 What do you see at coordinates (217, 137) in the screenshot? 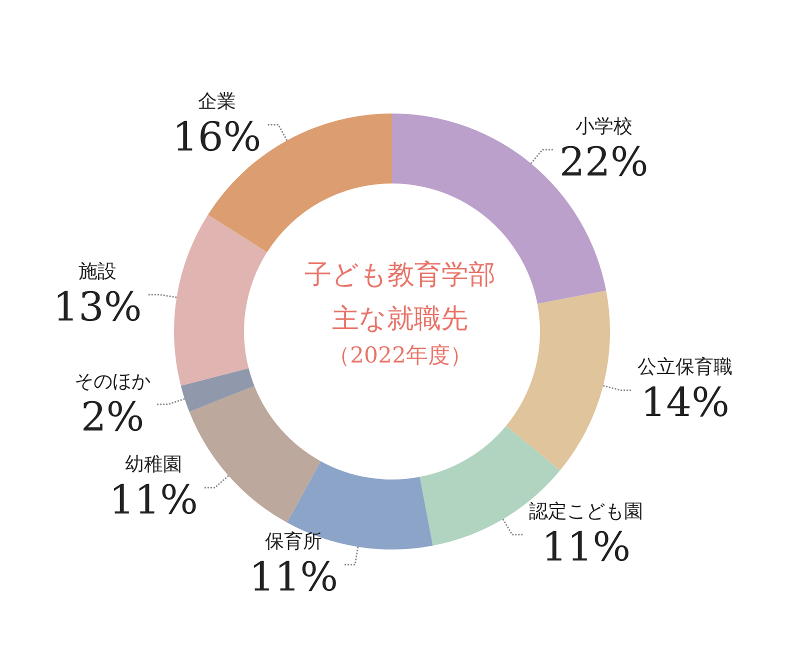
I see `data-label: 16%` at bounding box center [217, 137].